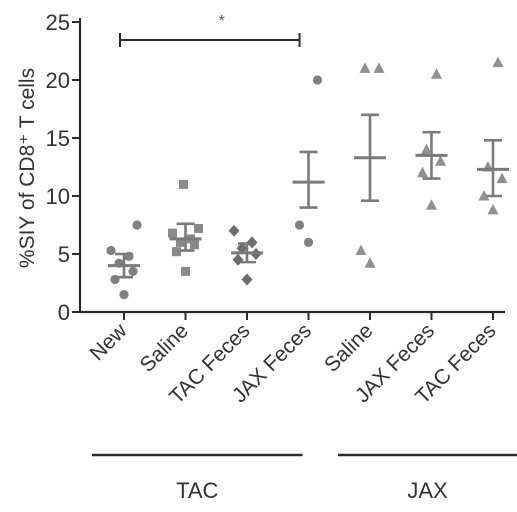  Describe the element at coordinates (64, 312) in the screenshot. I see `y-tick-label: 0` at that location.